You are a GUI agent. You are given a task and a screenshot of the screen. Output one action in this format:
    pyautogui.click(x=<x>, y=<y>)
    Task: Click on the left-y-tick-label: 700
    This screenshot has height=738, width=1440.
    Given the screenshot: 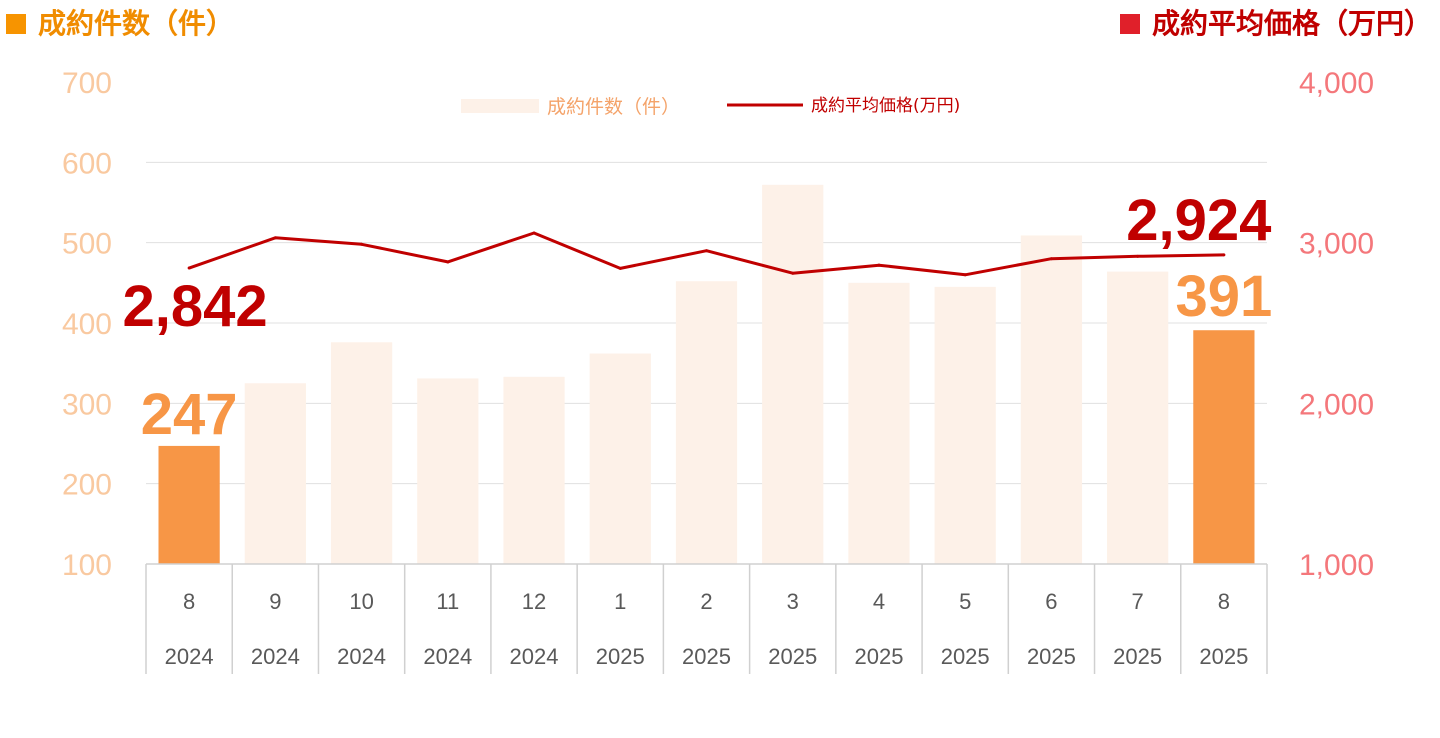 What is the action you would take?
    pyautogui.click(x=87, y=83)
    